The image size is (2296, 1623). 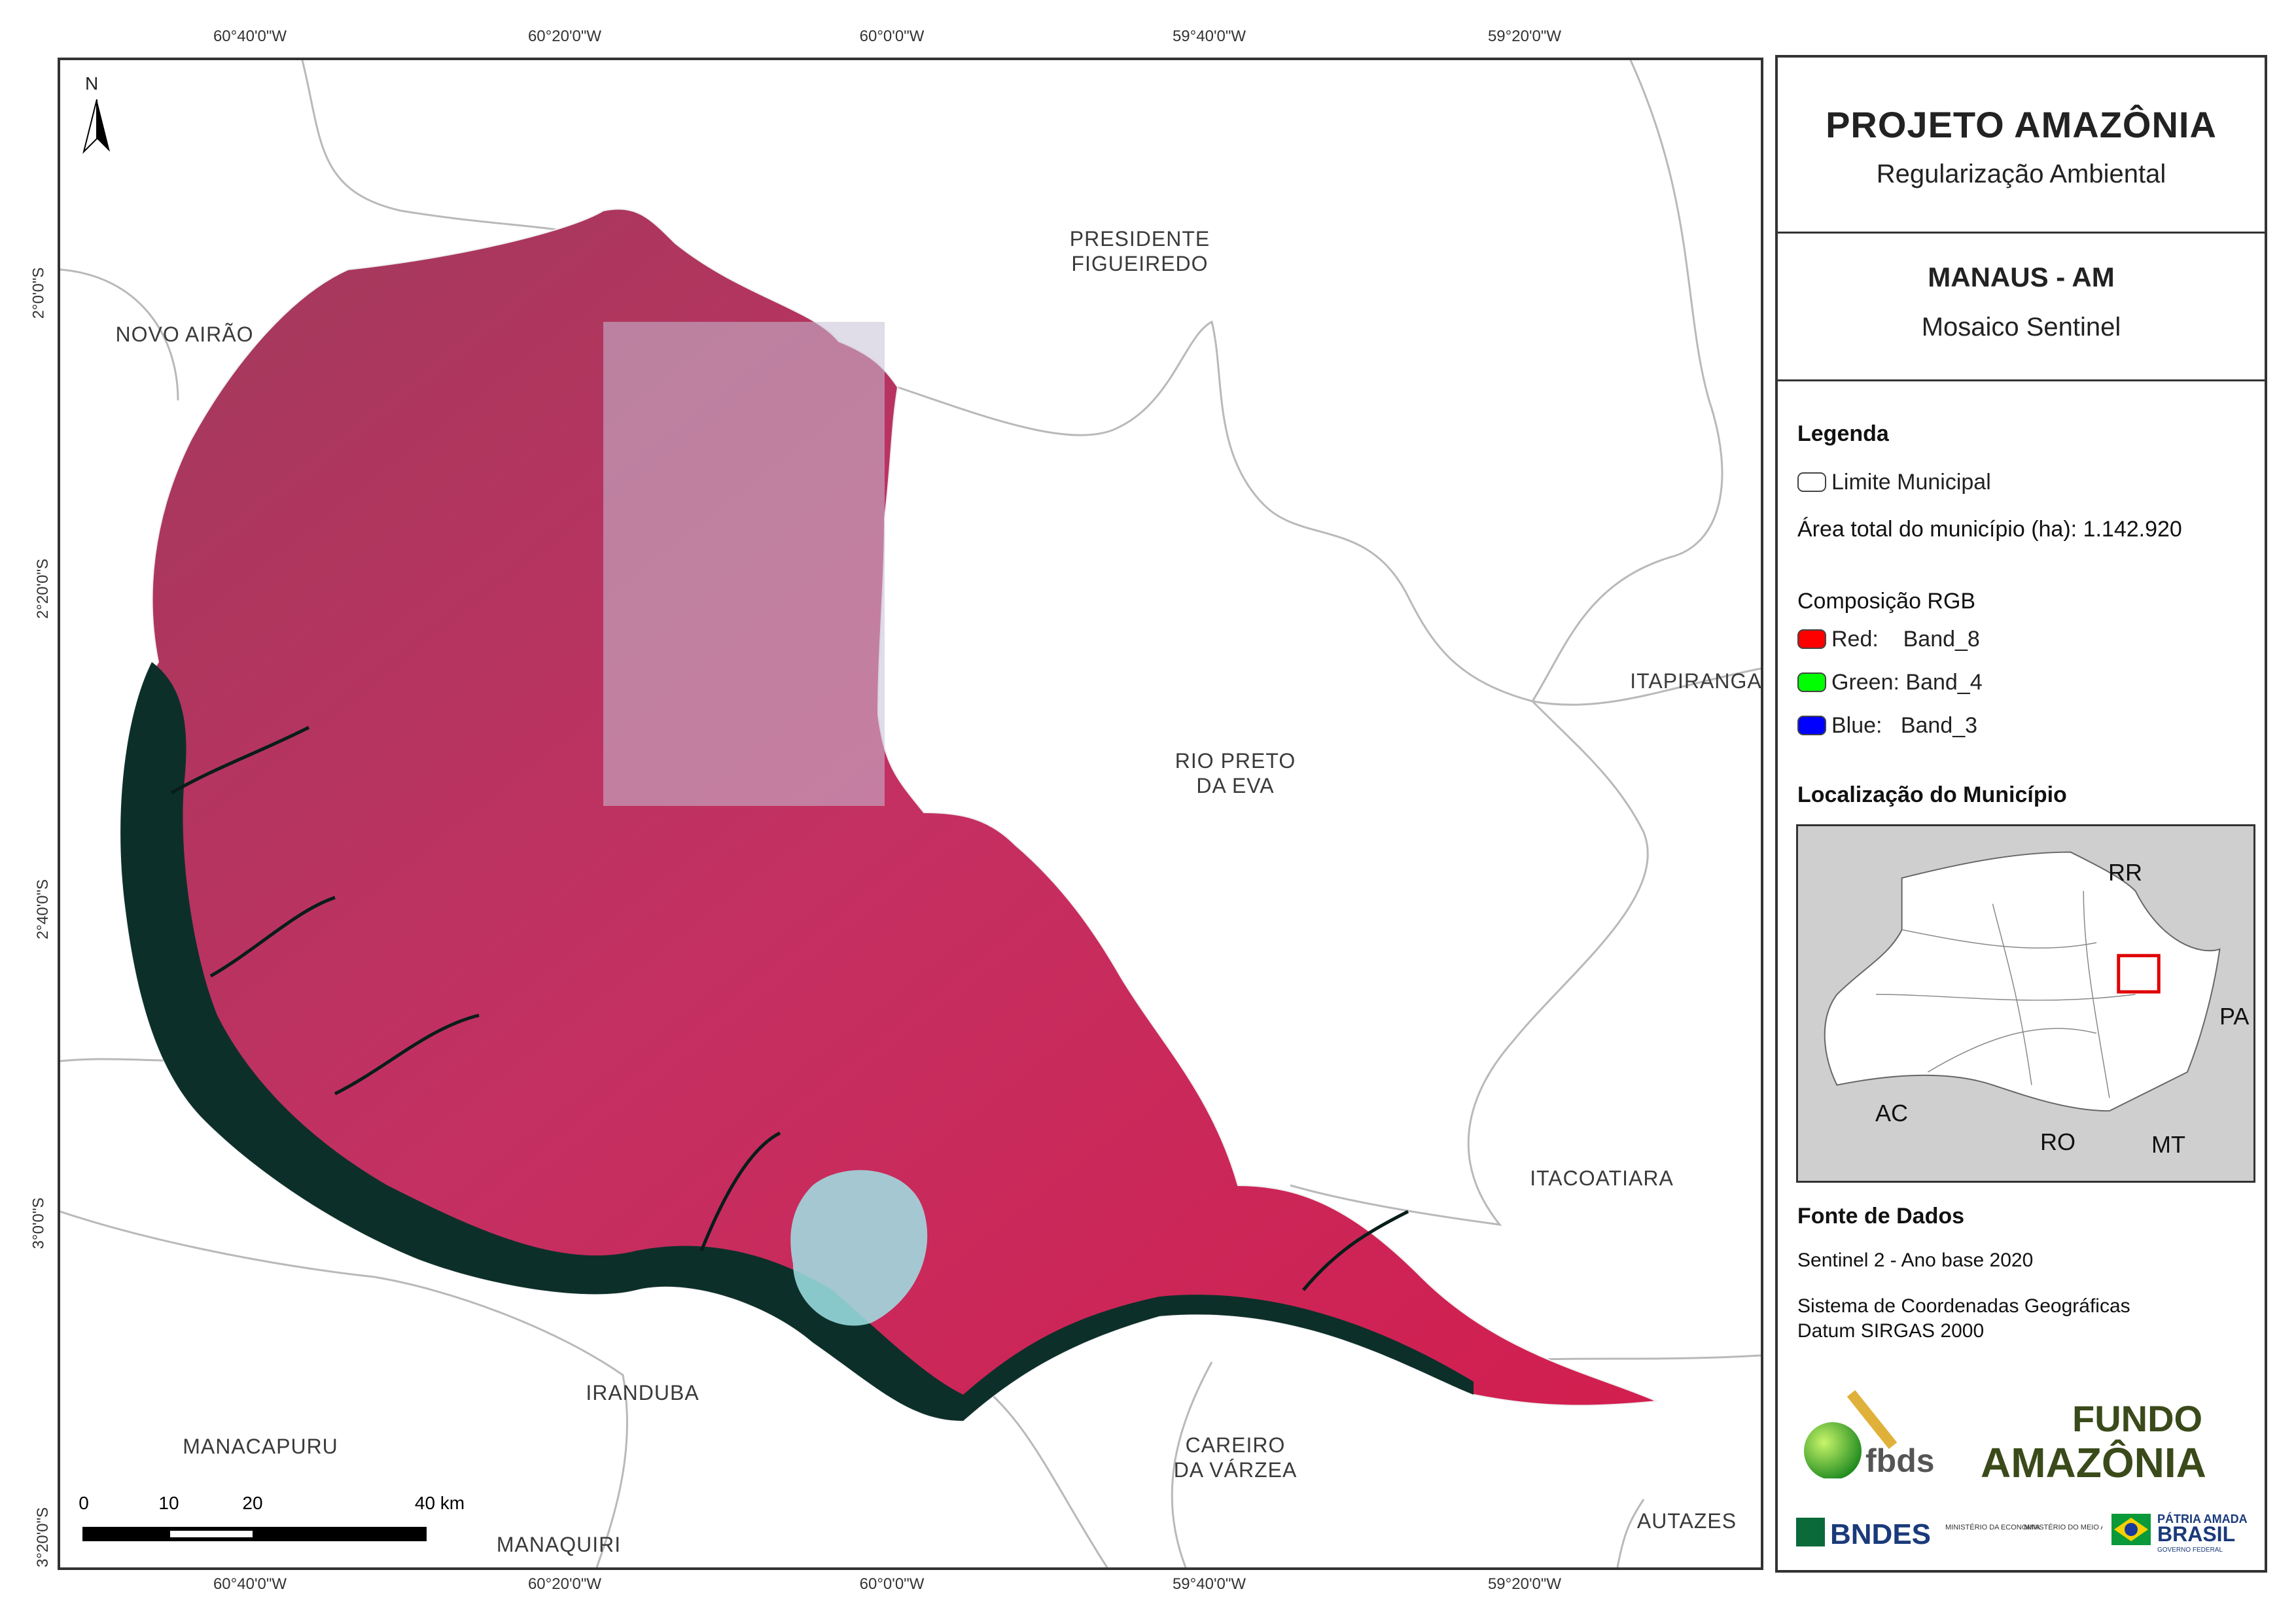 I want to click on state-label: RO, so click(x=2057, y=1142).